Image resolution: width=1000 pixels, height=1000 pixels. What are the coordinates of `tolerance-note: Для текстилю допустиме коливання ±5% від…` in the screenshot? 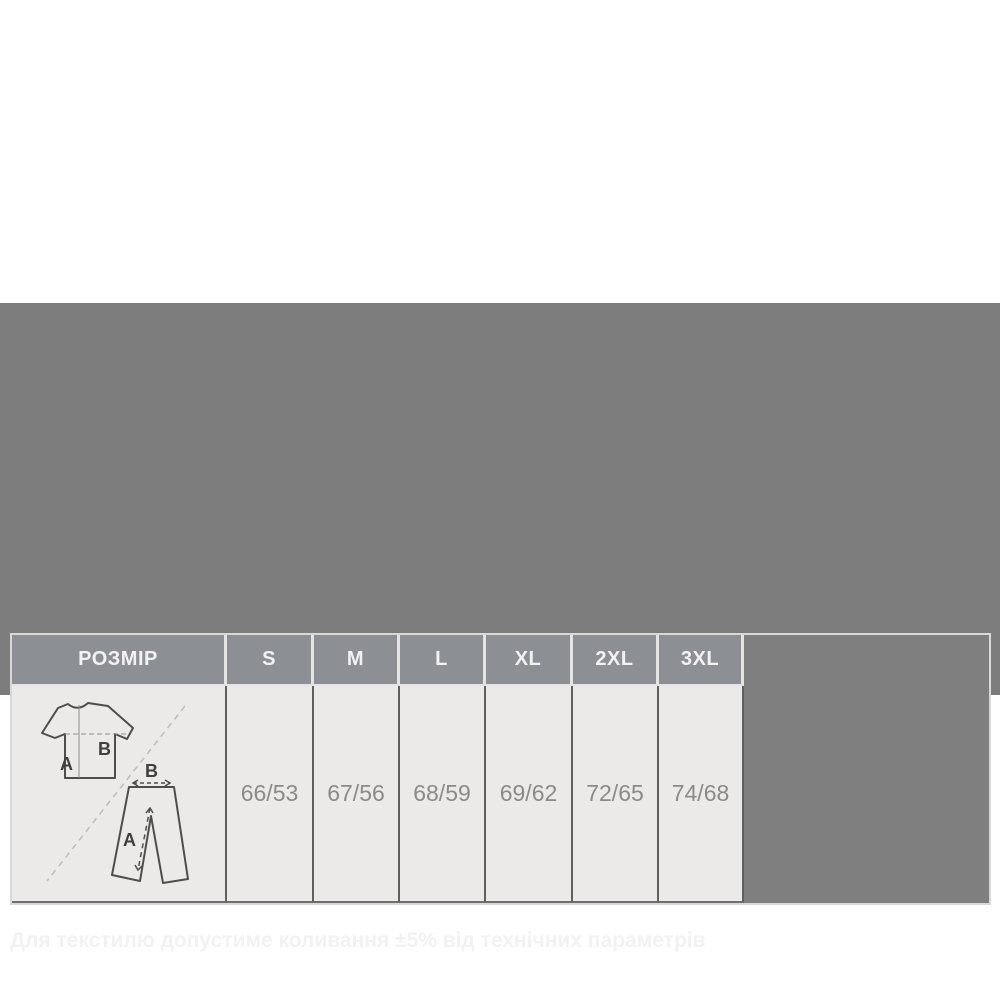 It's located at (358, 940).